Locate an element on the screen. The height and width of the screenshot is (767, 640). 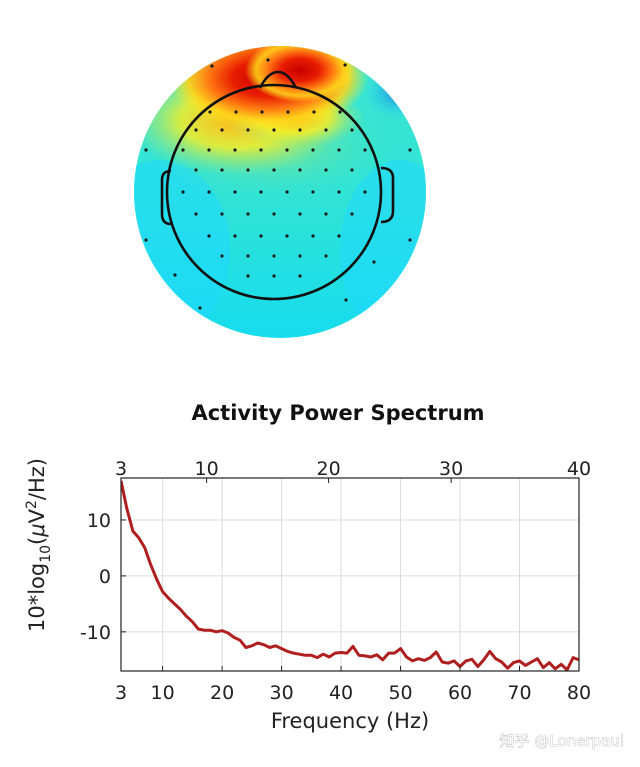
top-tick-label: 10 is located at coordinates (207, 469).